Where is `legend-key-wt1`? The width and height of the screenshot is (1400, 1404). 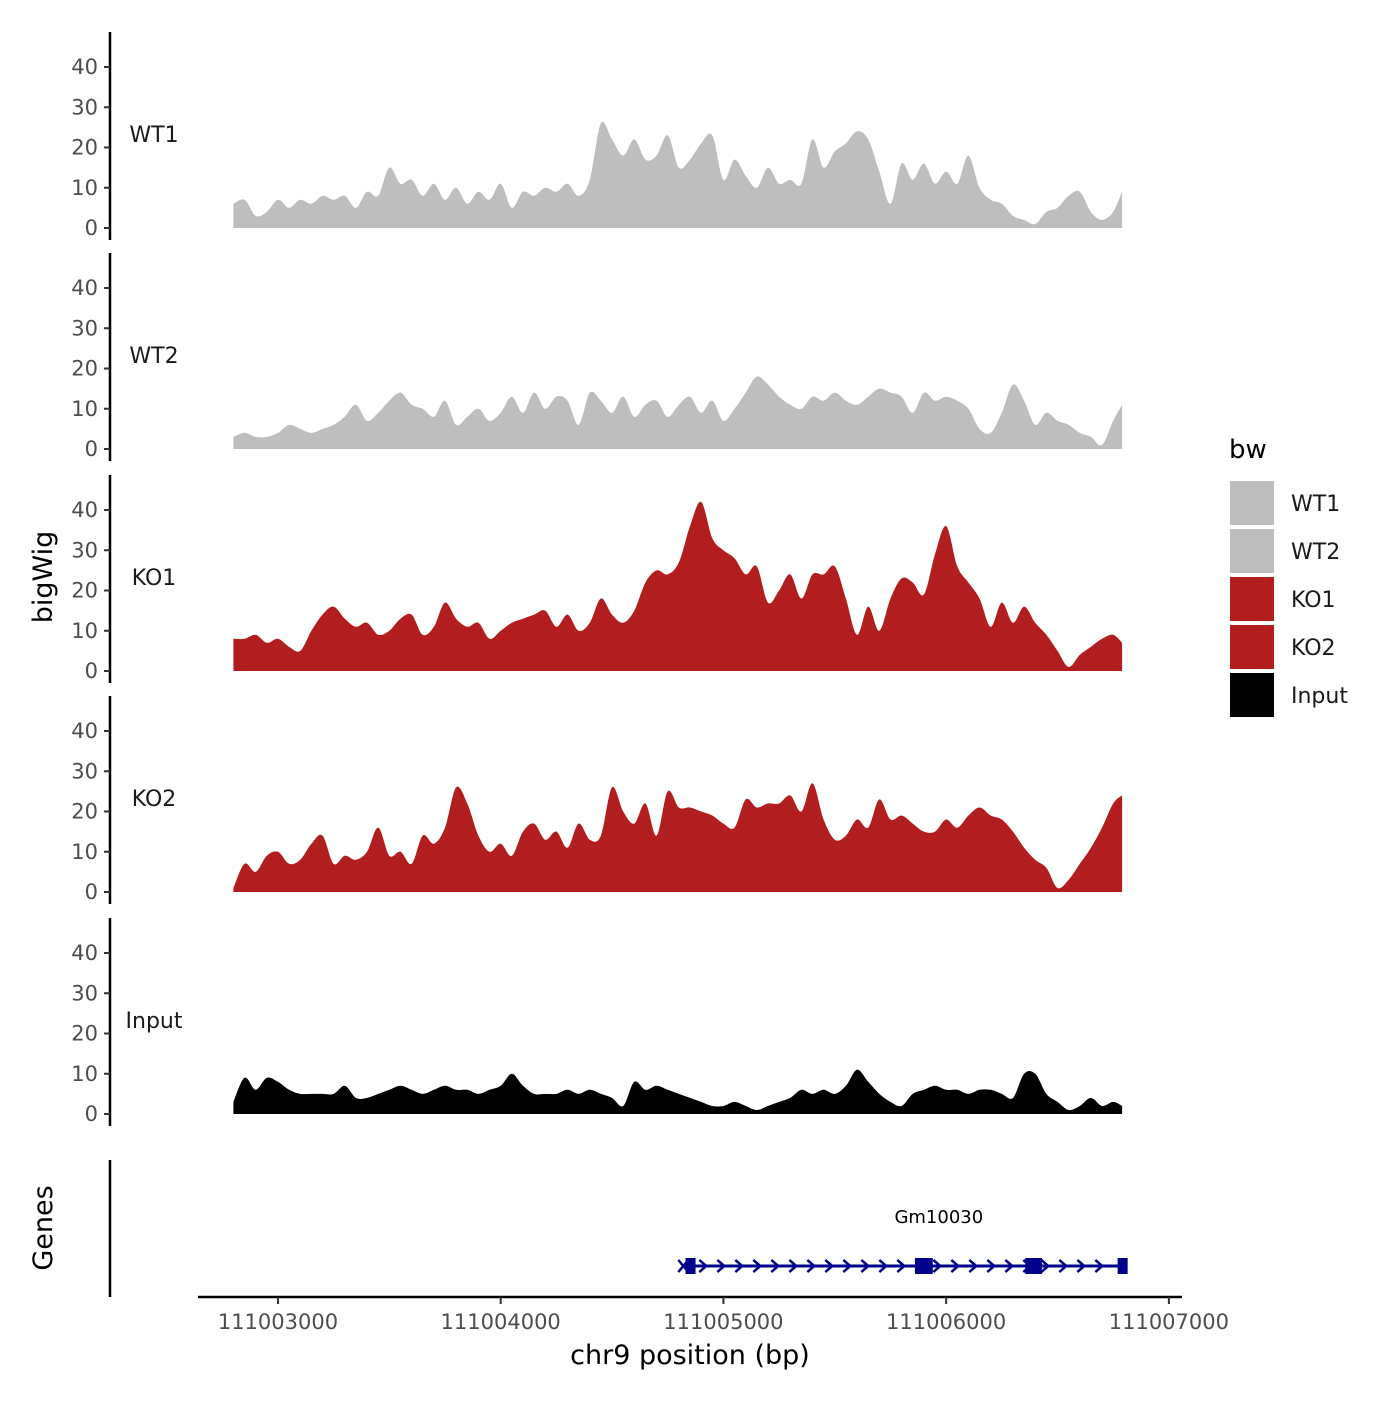
legend-key-wt1 is located at coordinates (1252, 503).